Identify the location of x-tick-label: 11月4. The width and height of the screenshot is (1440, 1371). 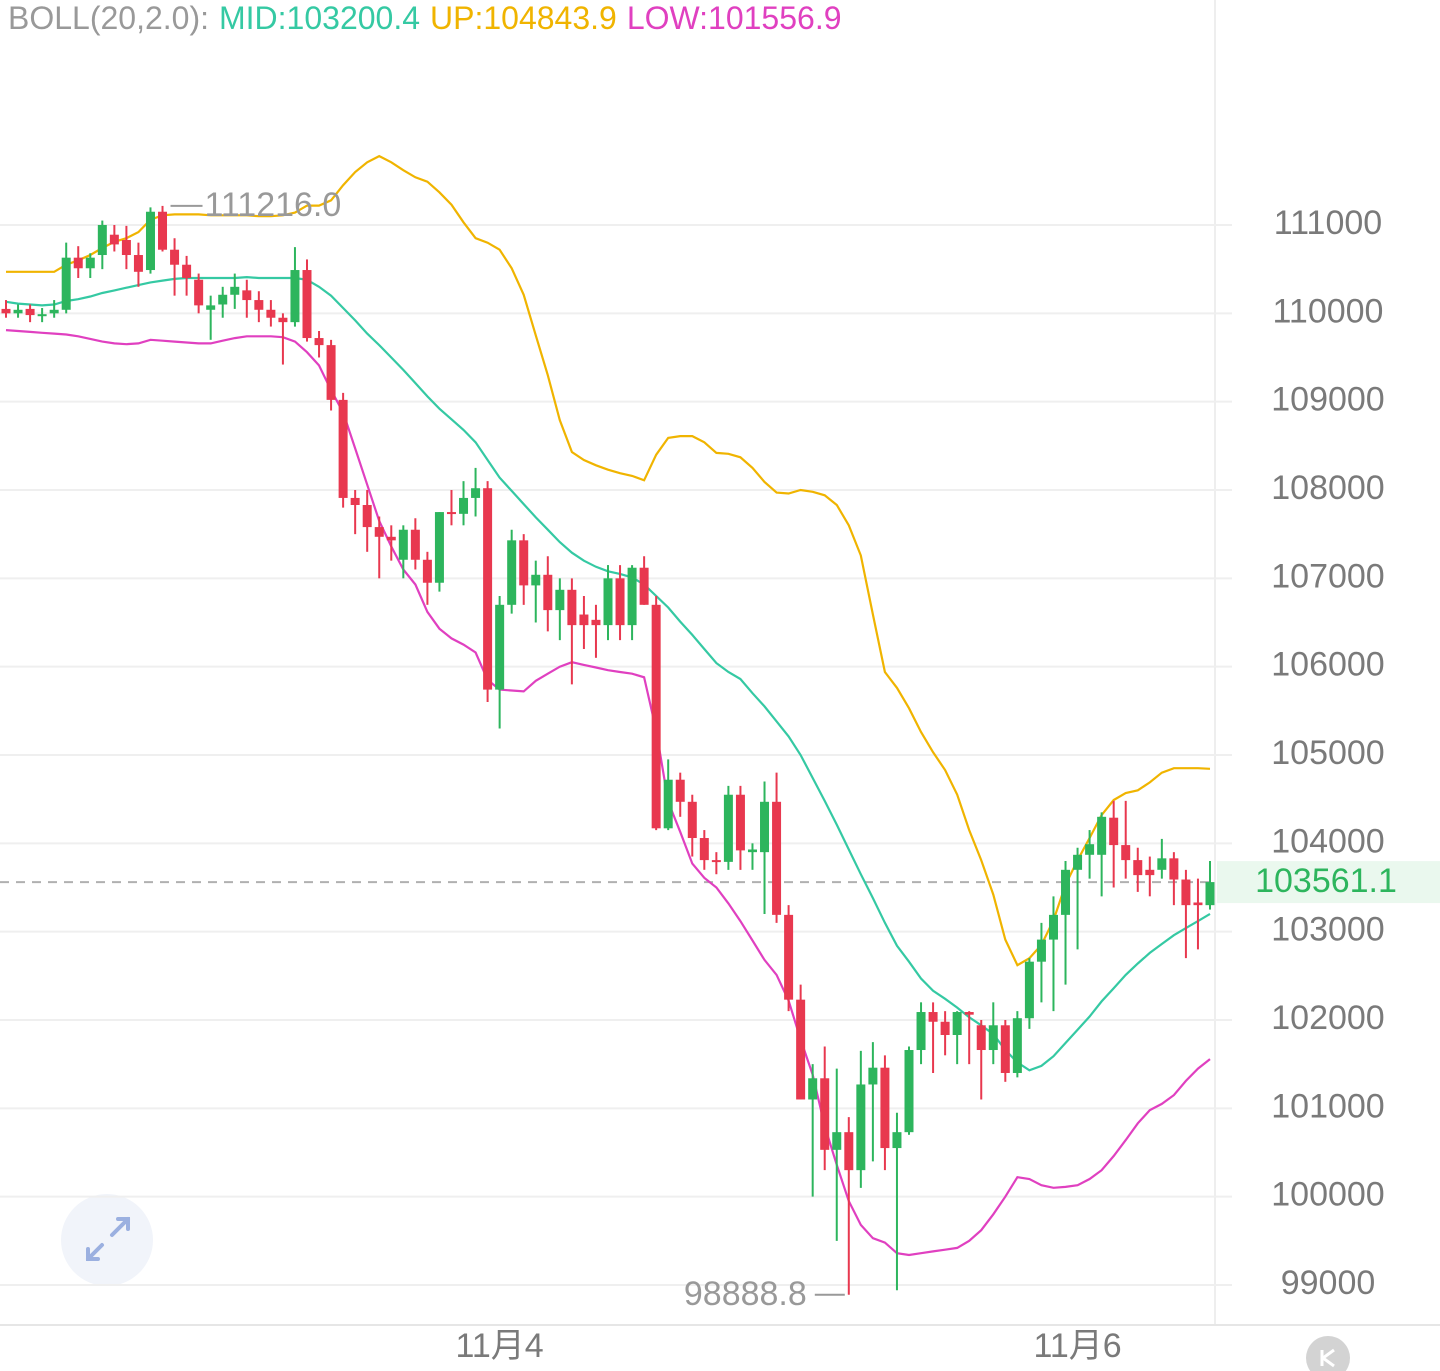
(500, 1346).